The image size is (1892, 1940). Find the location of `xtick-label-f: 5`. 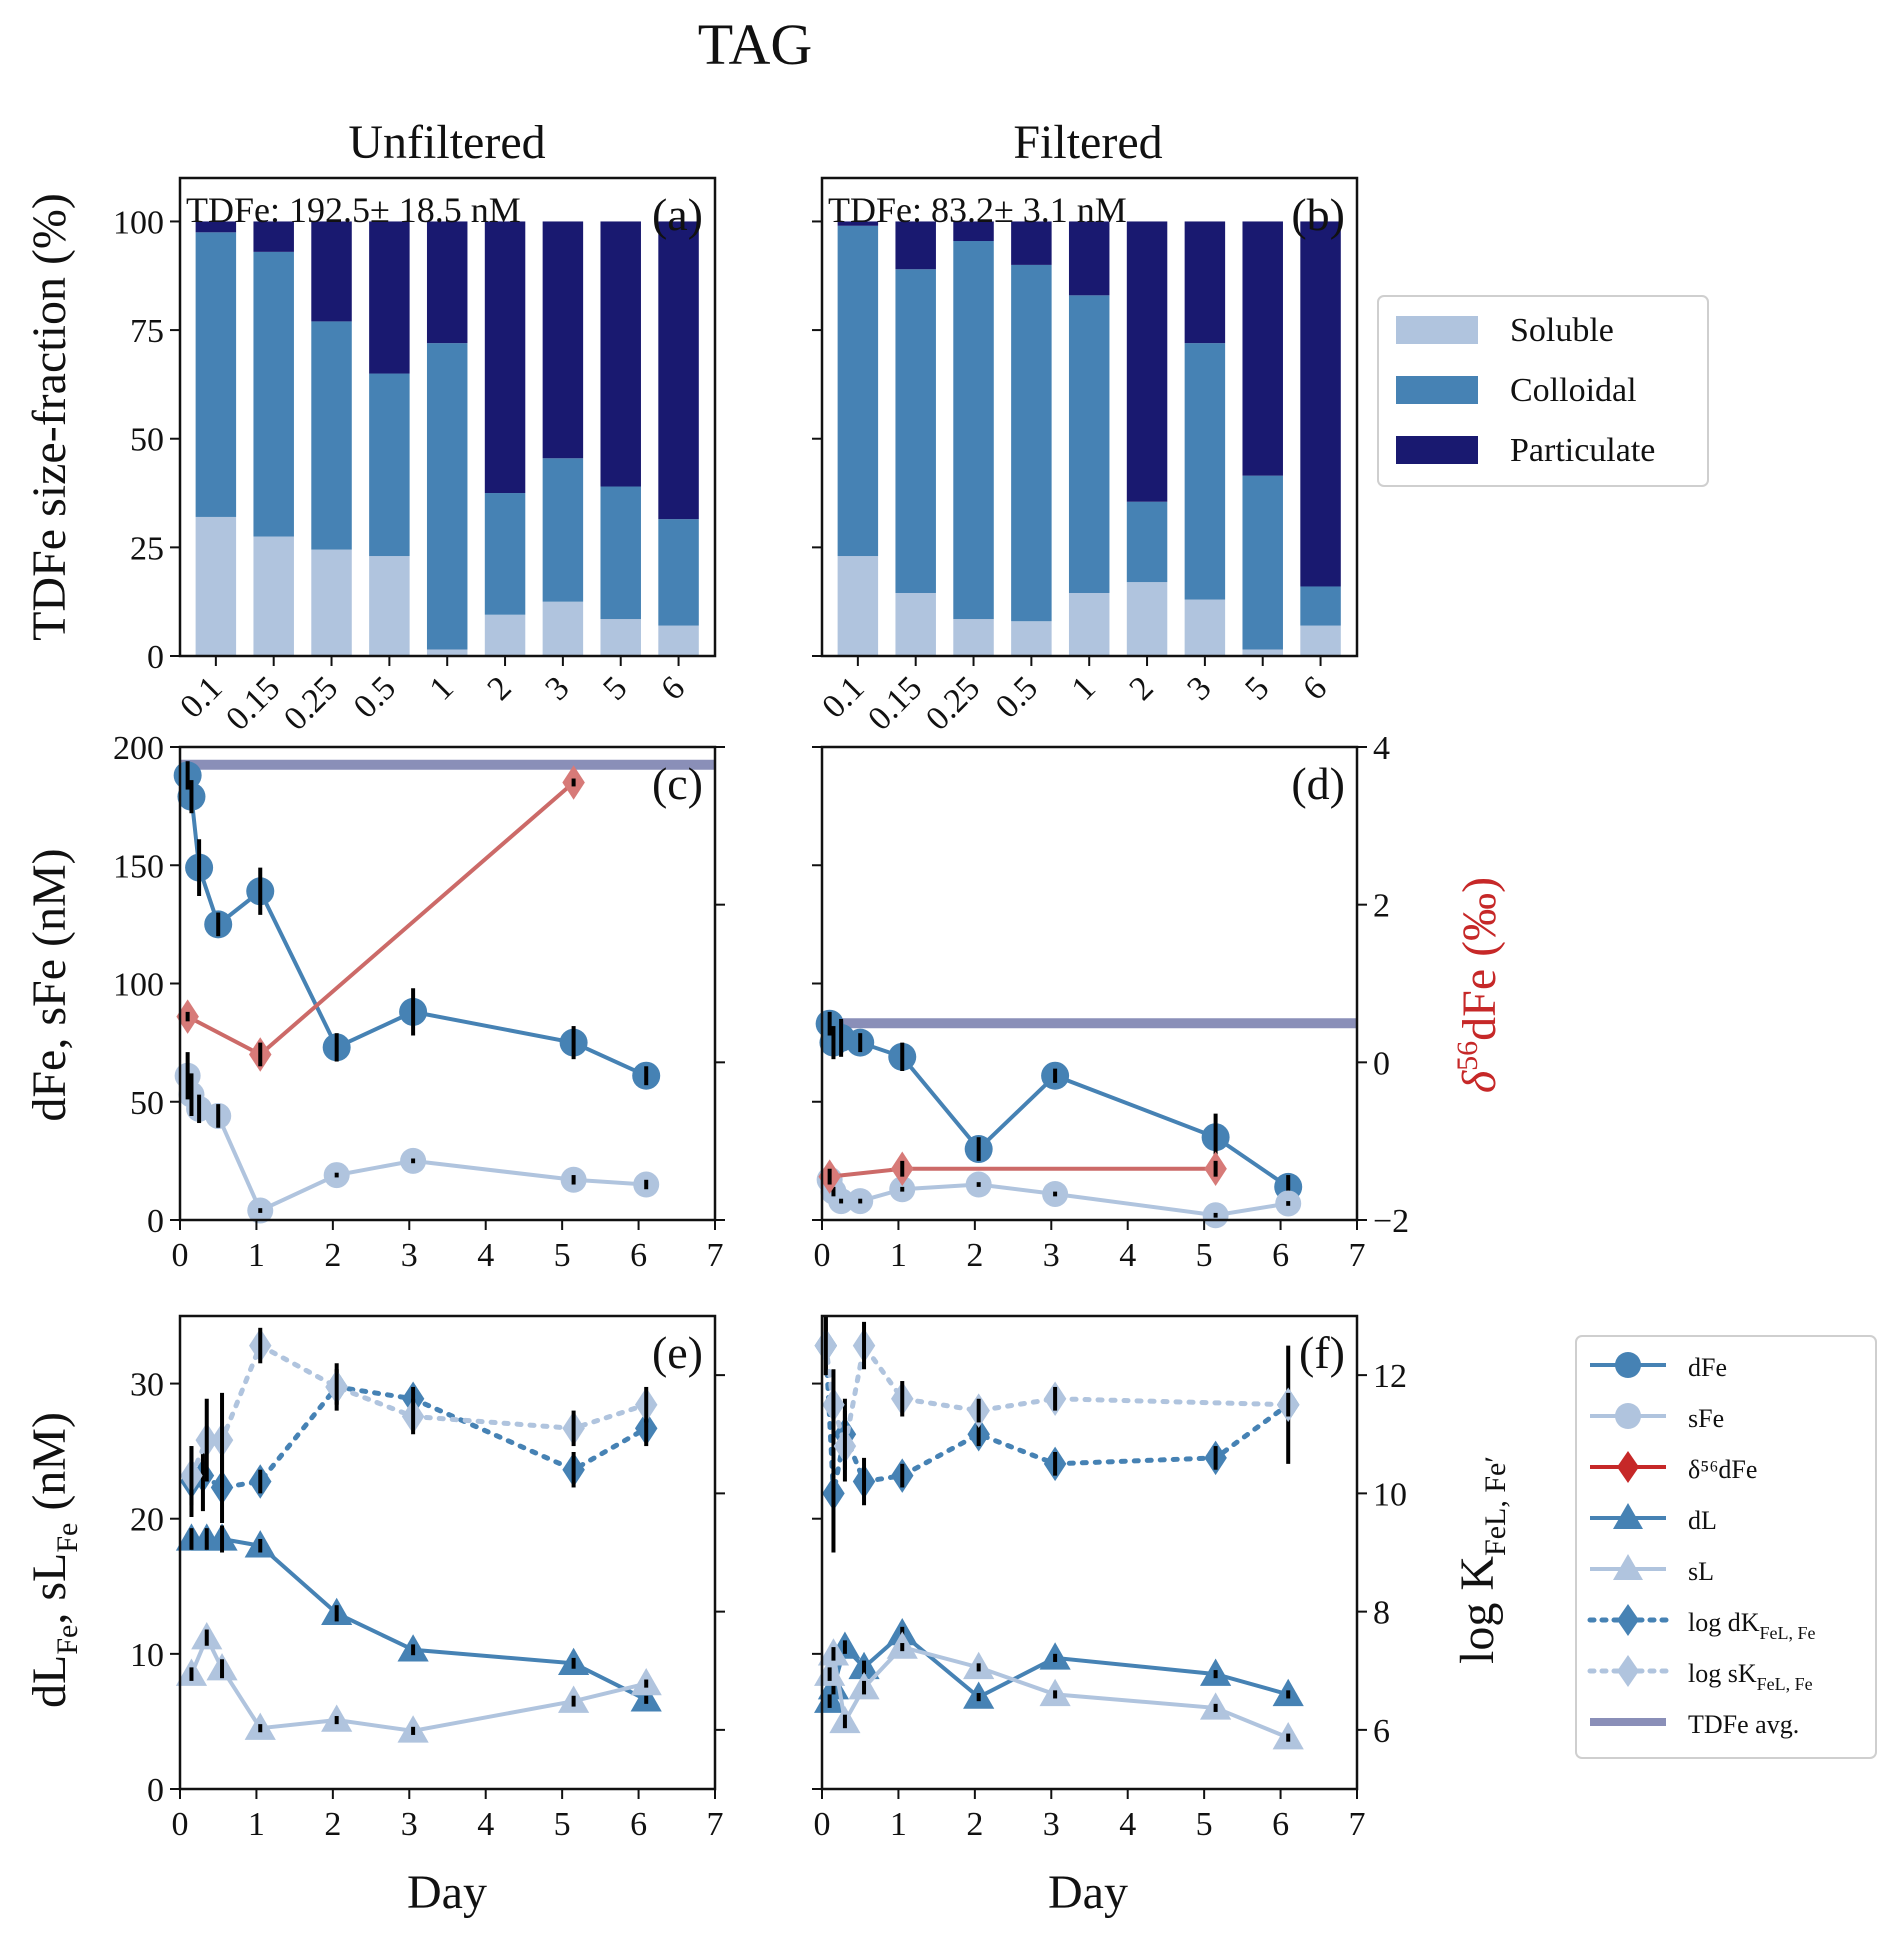

xtick-label-f: 5 is located at coordinates (1204, 1824).